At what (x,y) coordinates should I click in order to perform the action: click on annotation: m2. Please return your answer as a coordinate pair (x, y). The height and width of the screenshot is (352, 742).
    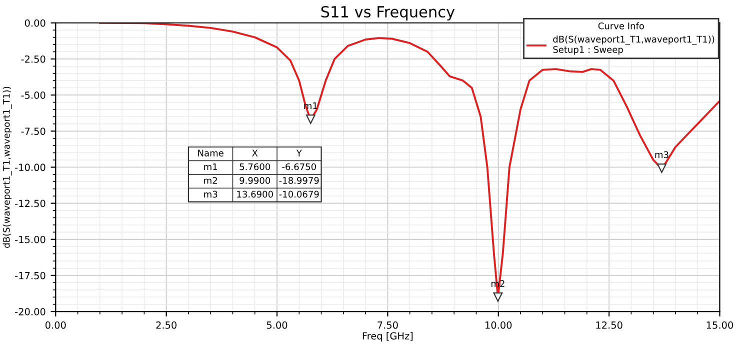
    Looking at the image, I should click on (210, 180).